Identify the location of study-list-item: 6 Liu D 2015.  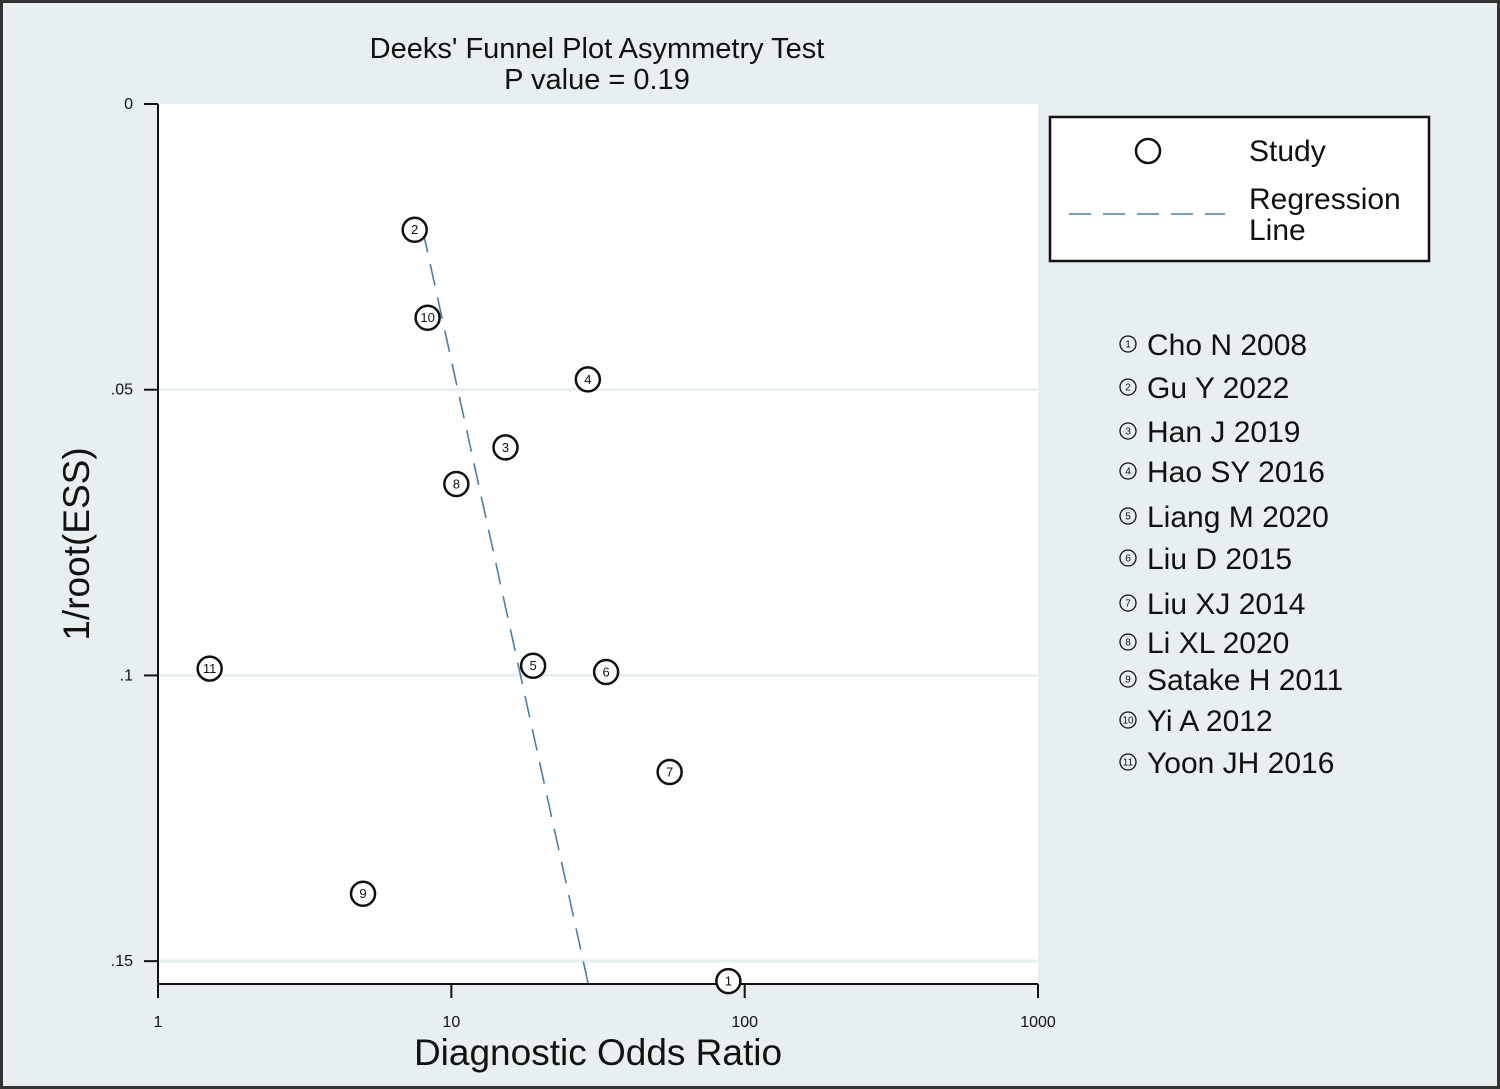
(1205, 559).